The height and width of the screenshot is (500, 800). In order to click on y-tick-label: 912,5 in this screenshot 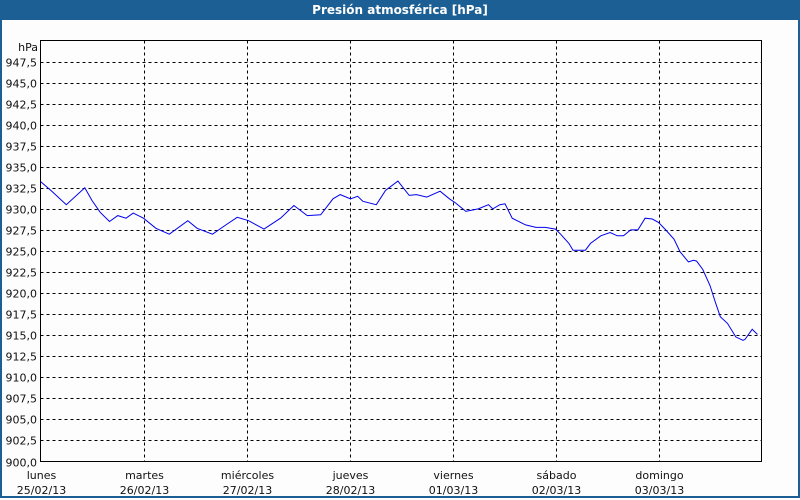, I will do `click(22, 357)`.